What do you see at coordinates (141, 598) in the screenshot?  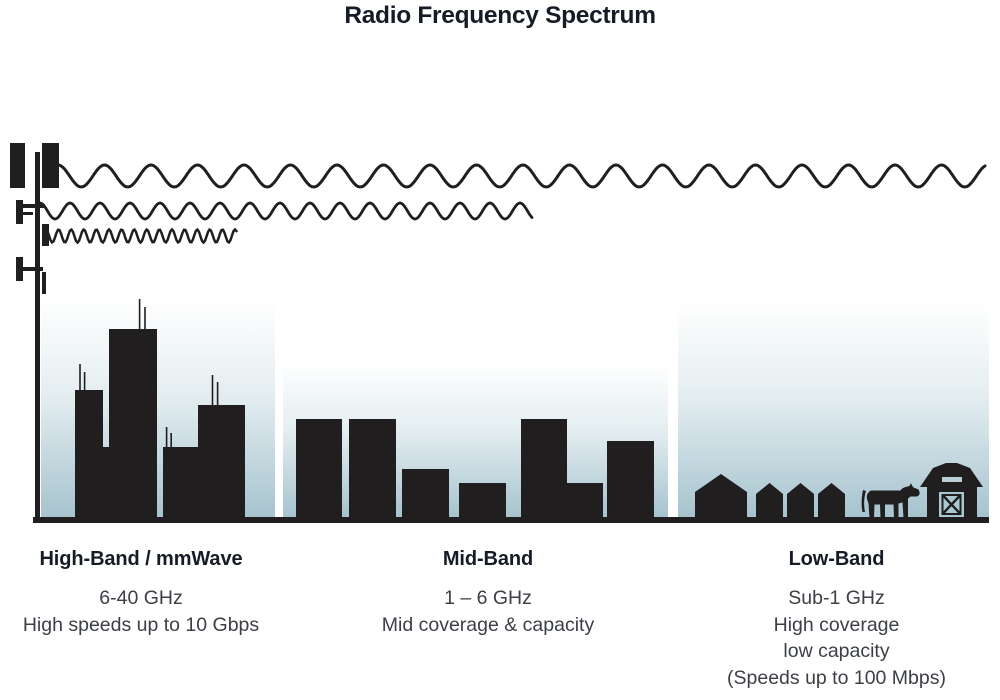 I see `high-band-frequency: 6-40 GHz` at bounding box center [141, 598].